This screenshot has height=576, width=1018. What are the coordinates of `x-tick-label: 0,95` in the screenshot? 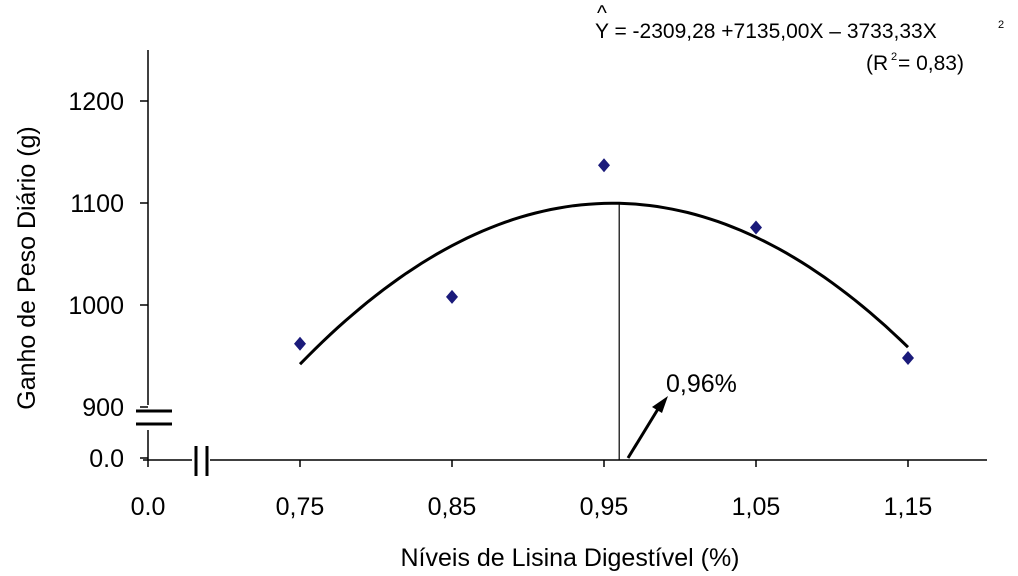 It's located at (604, 507).